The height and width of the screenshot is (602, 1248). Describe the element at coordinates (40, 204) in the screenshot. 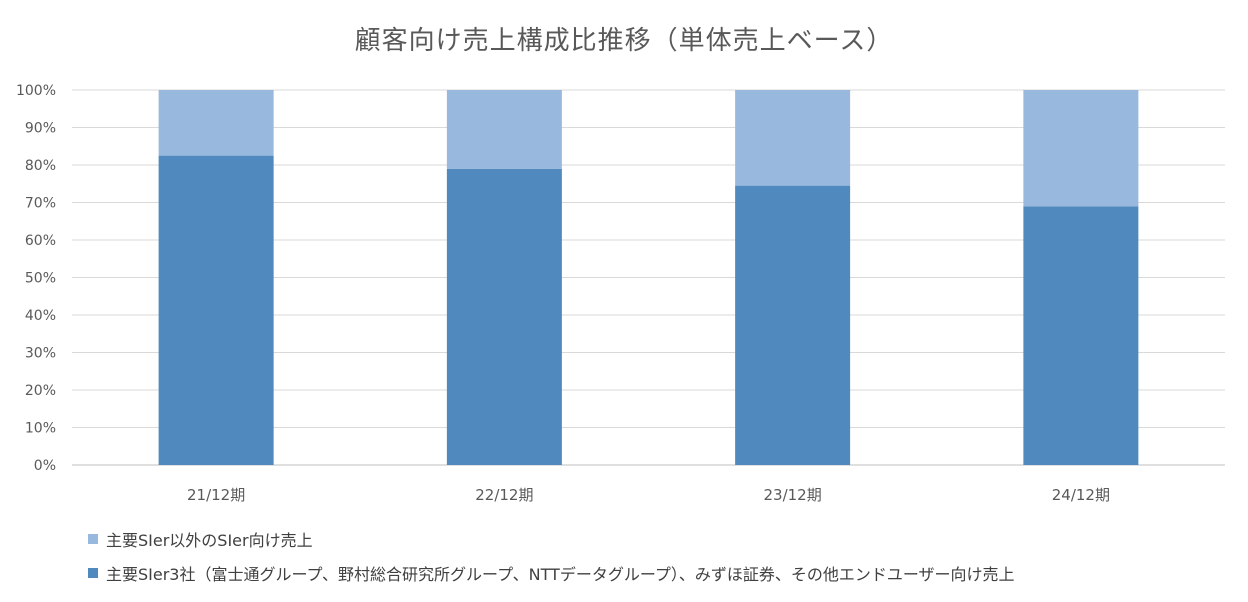

I see `y-tick-label: 70%` at that location.